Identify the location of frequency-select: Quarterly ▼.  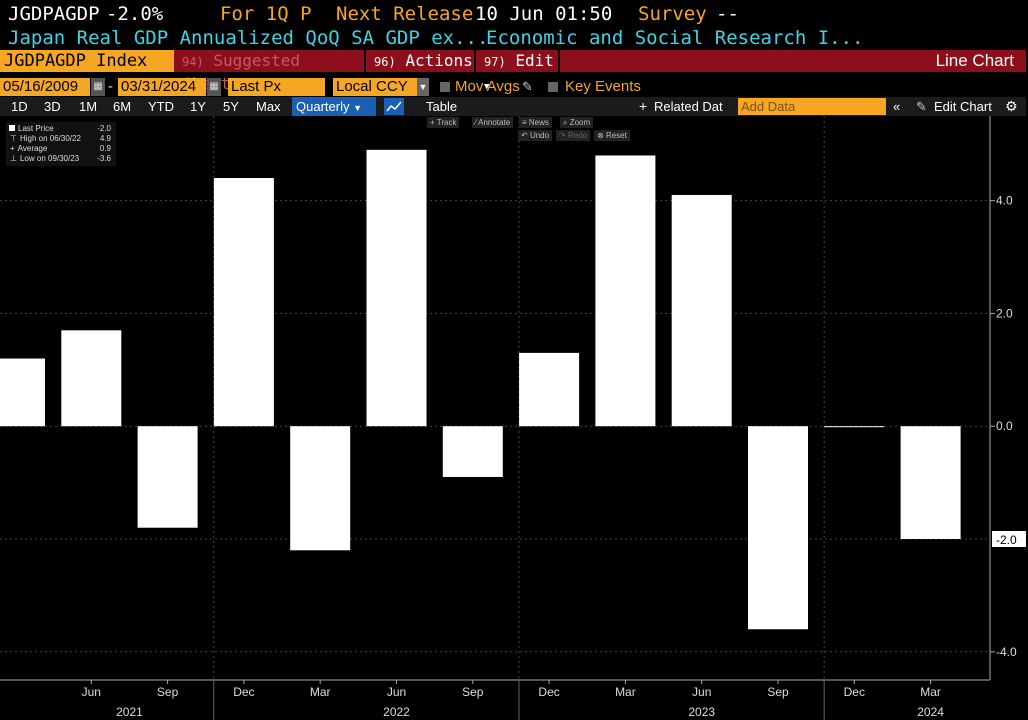
(334, 106).